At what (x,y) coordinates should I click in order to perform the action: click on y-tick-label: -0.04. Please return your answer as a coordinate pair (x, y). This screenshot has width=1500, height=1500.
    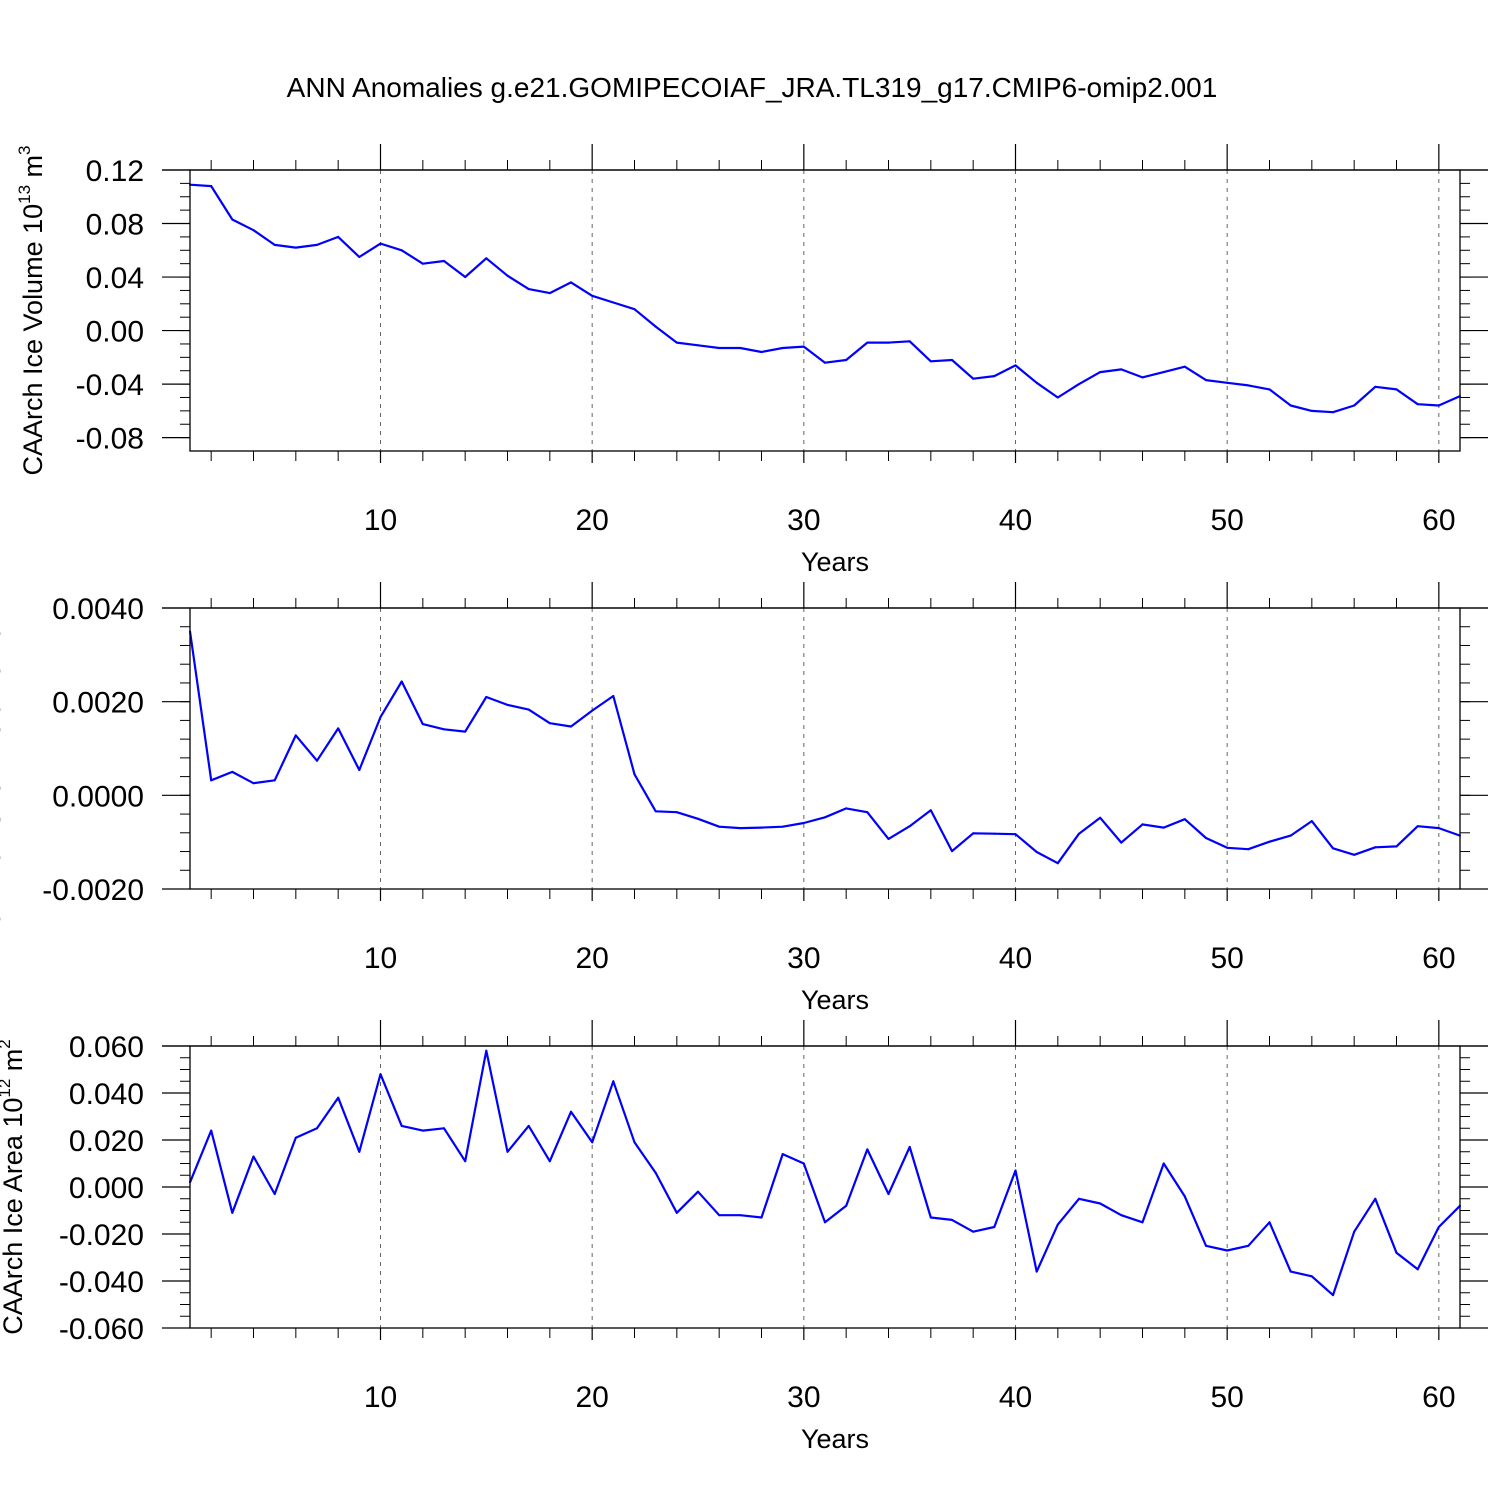
    Looking at the image, I should click on (110, 385).